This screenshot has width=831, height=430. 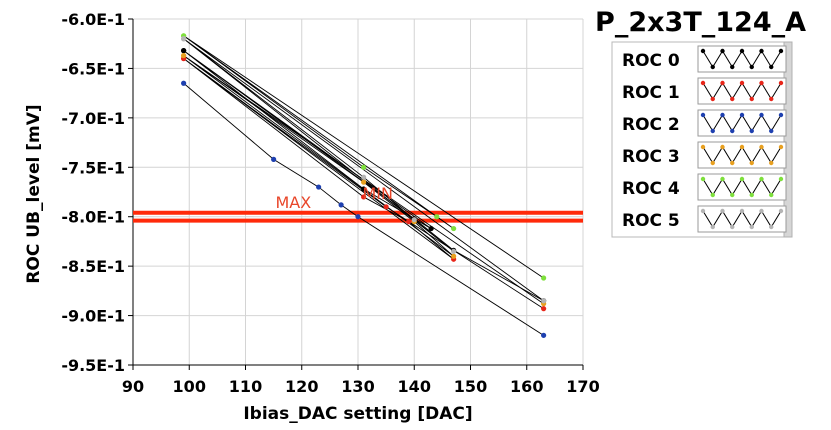 I want to click on x-tick-label: 150, so click(x=470, y=386).